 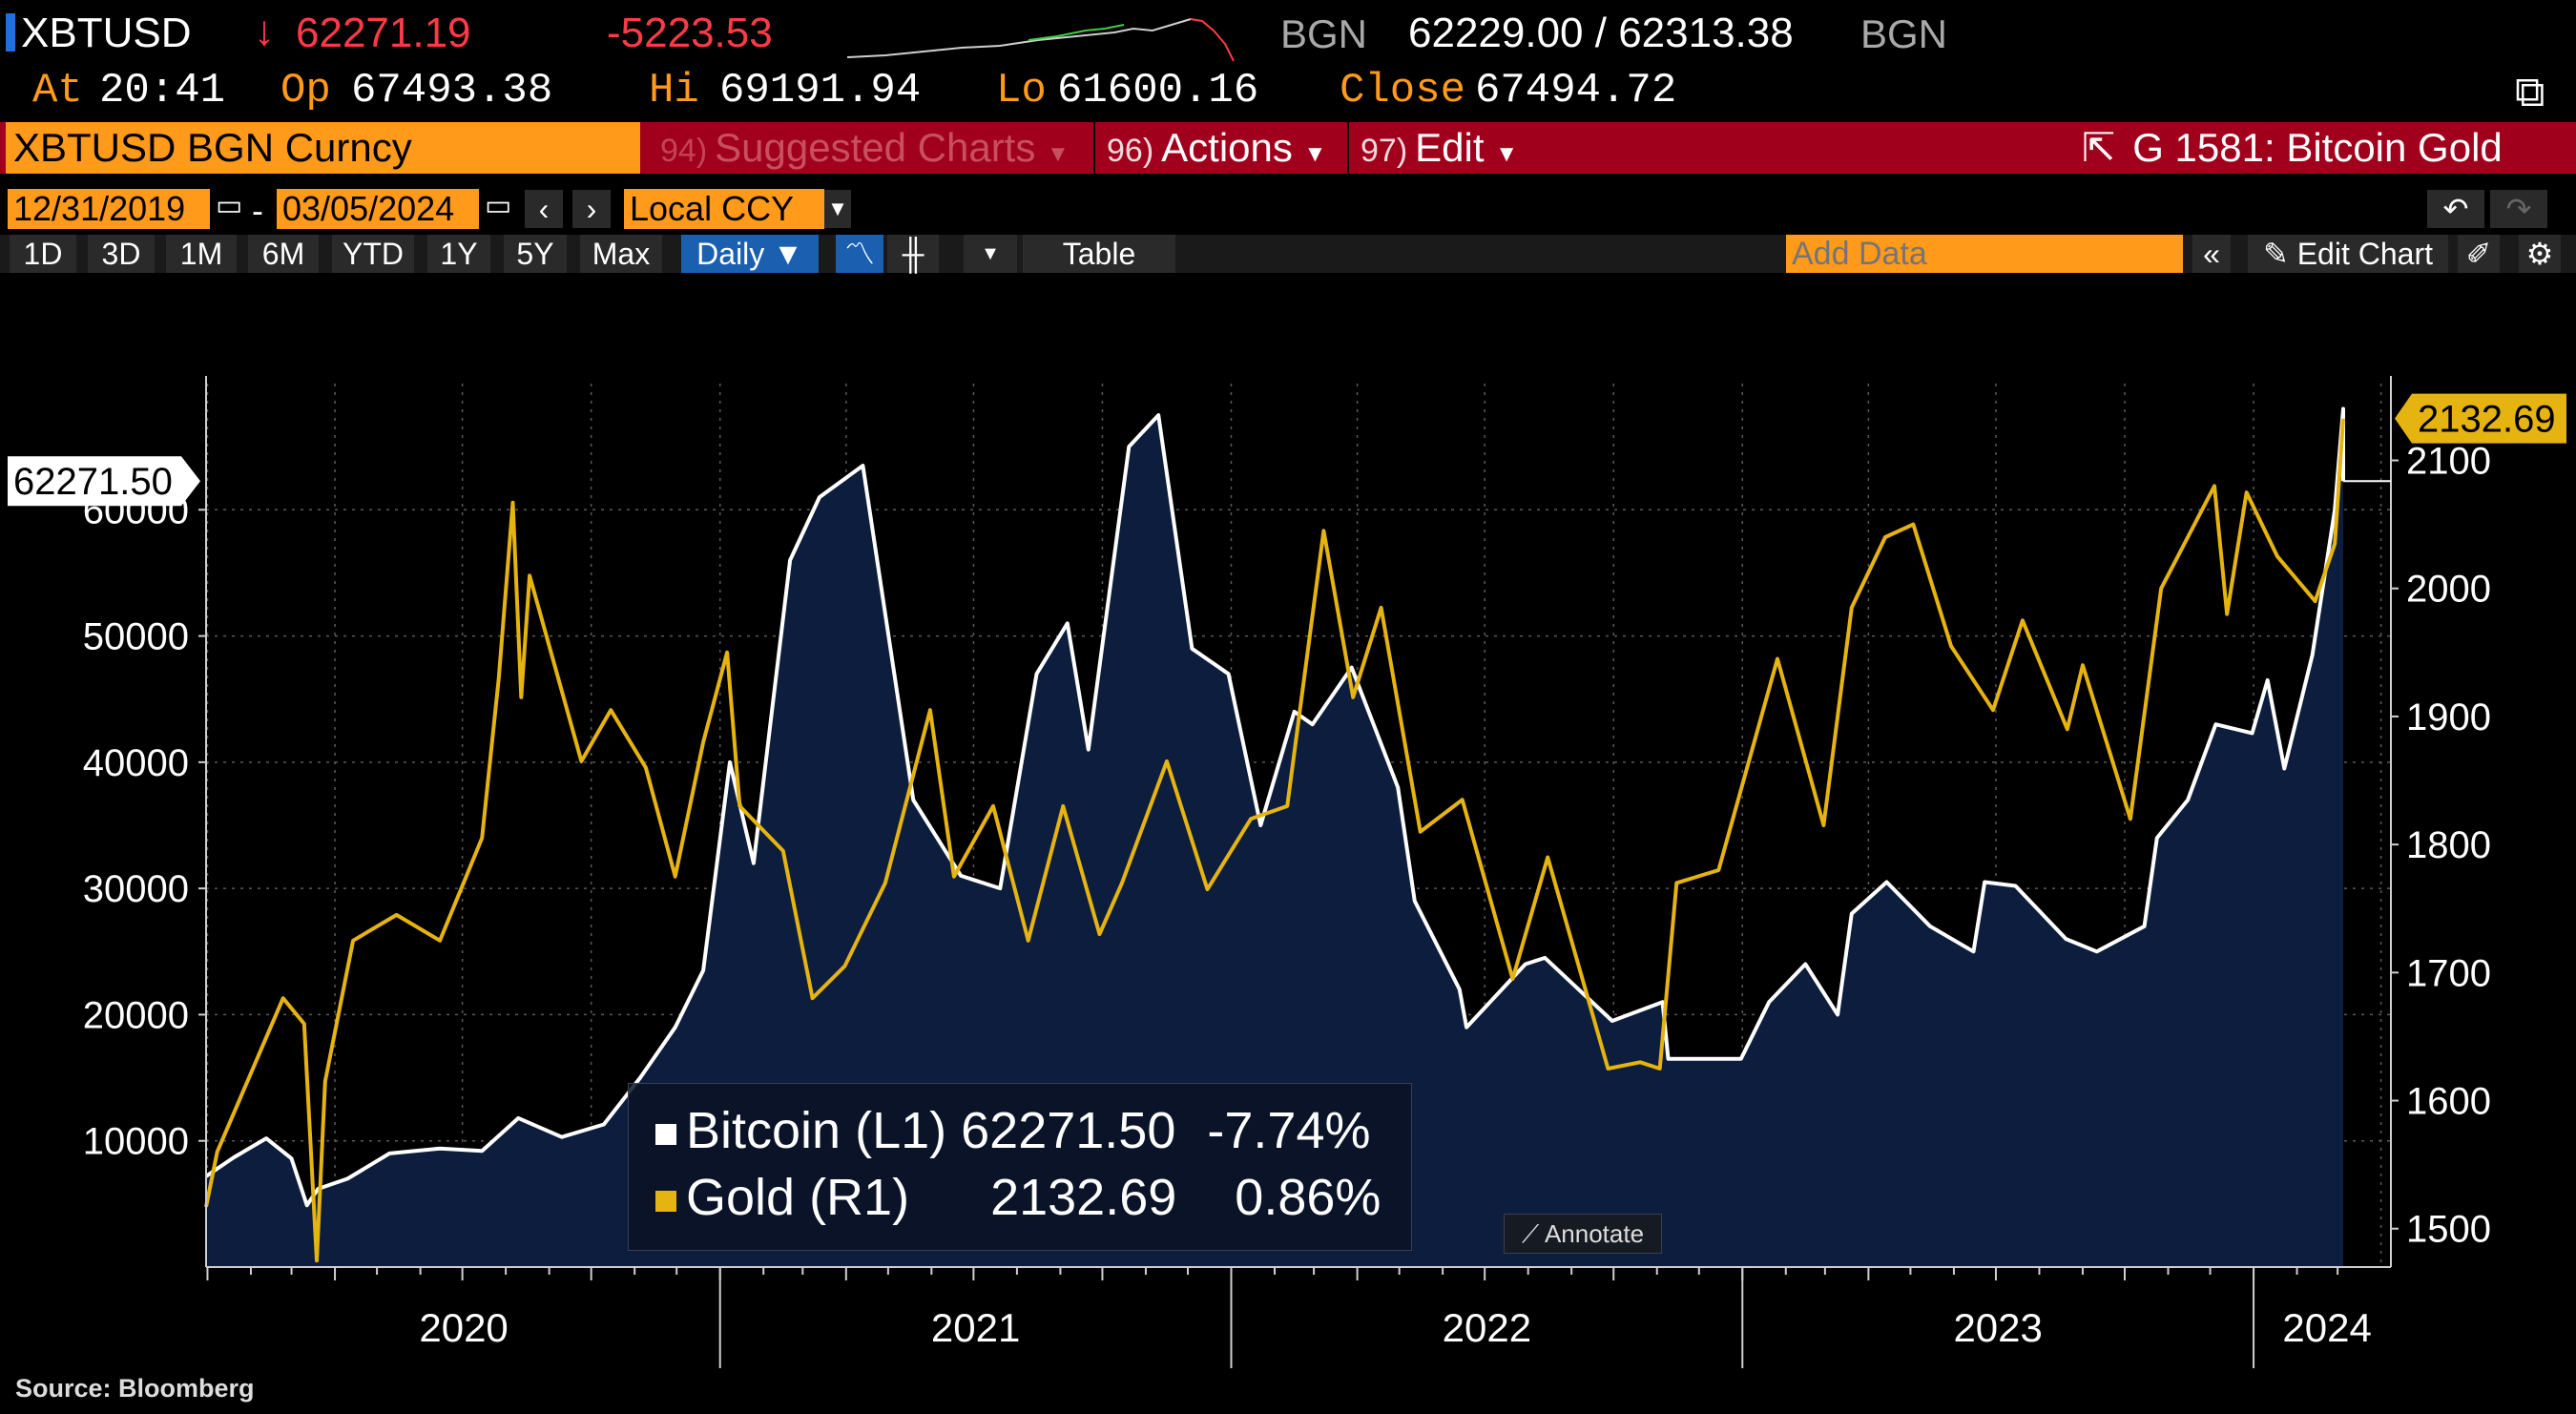 I want to click on left-tick-label: 10000, so click(x=136, y=1142).